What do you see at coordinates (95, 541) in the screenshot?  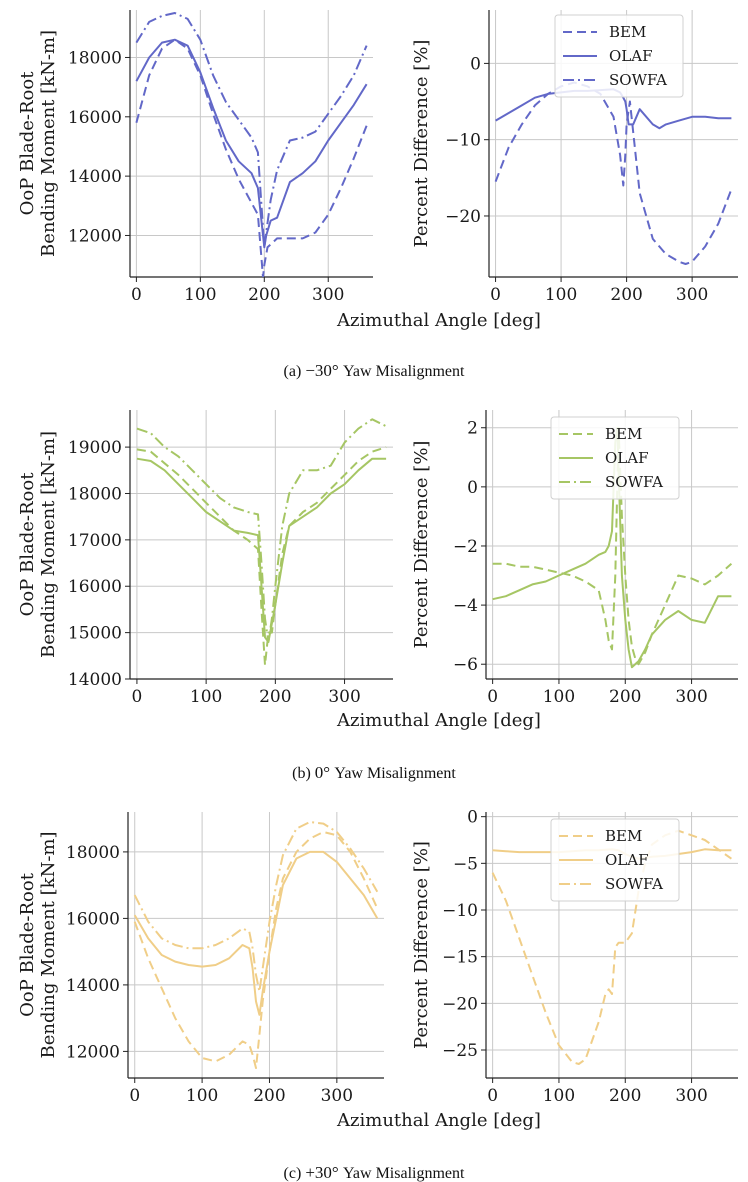 I see `y-tick-label: 17000` at bounding box center [95, 541].